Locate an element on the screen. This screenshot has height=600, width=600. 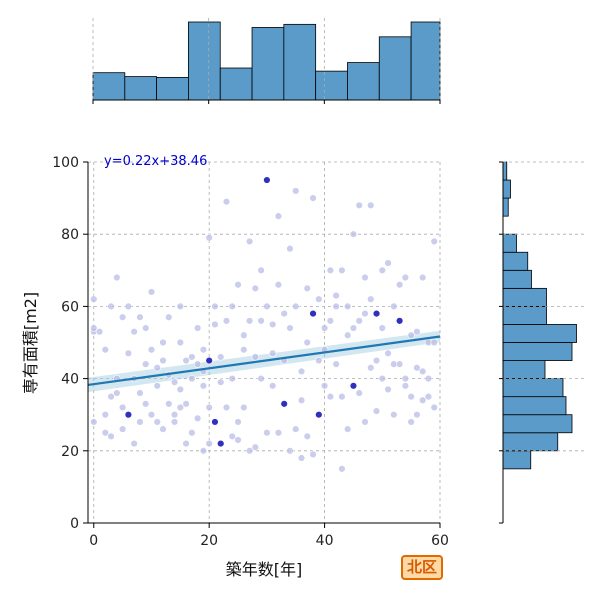
x-axis-title: 築年数[年] is located at coordinates (264, 569).